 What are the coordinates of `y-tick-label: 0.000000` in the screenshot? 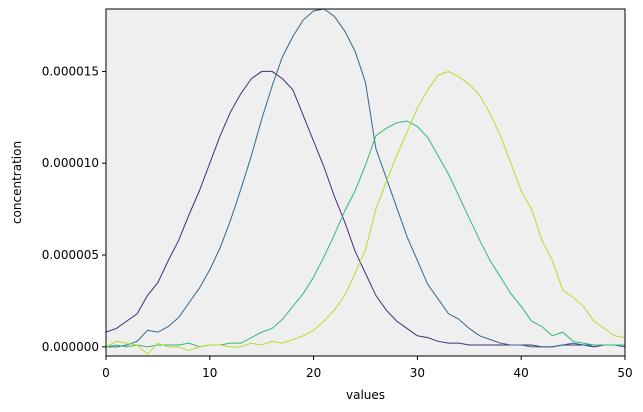 It's located at (70, 347).